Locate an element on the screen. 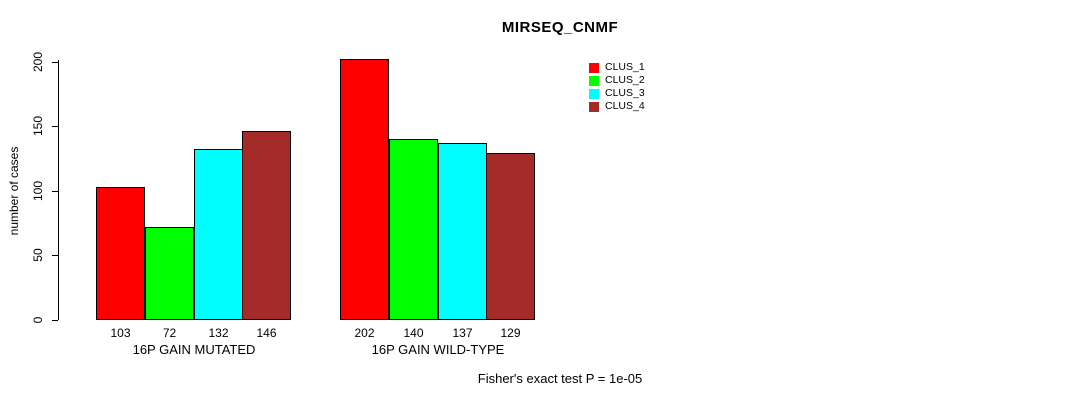 The height and width of the screenshot is (400, 1090). legend-row-clus_2: CLUS_2 is located at coordinates (617, 80).